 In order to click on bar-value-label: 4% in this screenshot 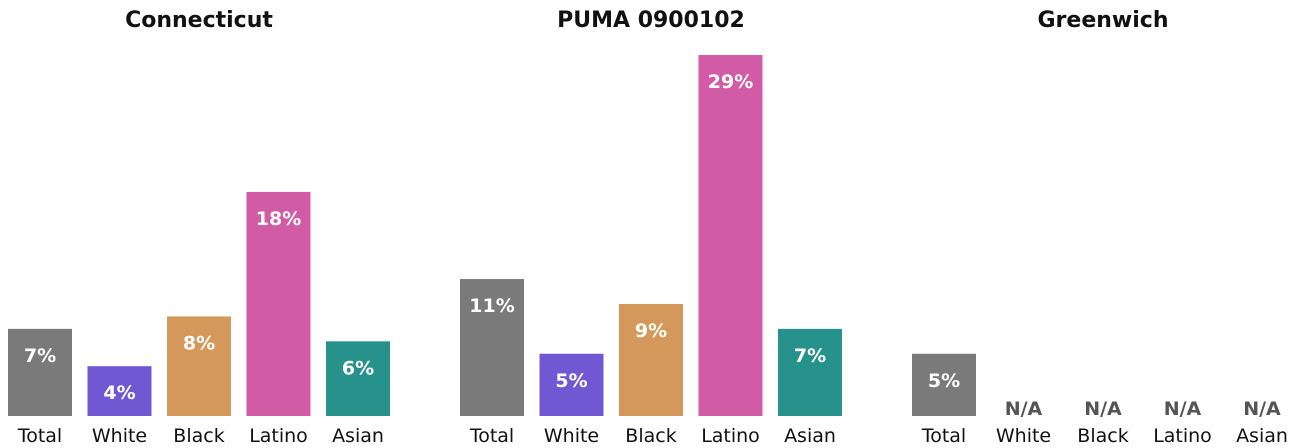, I will do `click(119, 393)`.